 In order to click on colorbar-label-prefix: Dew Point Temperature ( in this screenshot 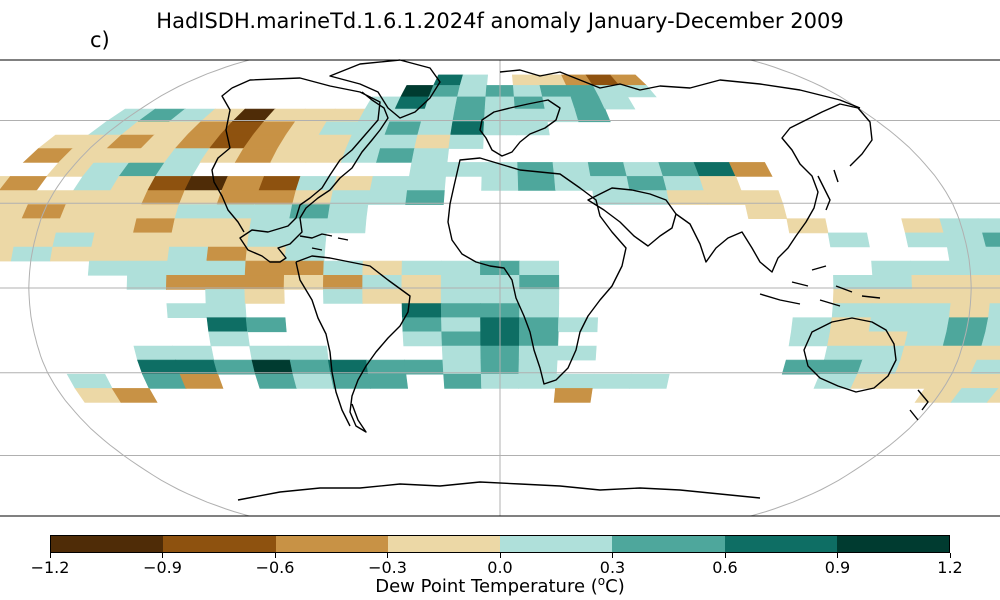, I will do `click(486, 586)`.